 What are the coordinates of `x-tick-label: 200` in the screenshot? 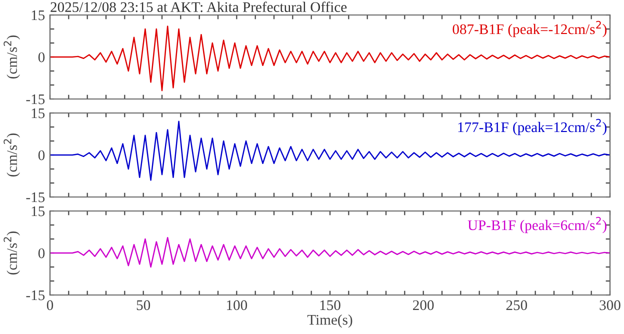 It's located at (423, 305).